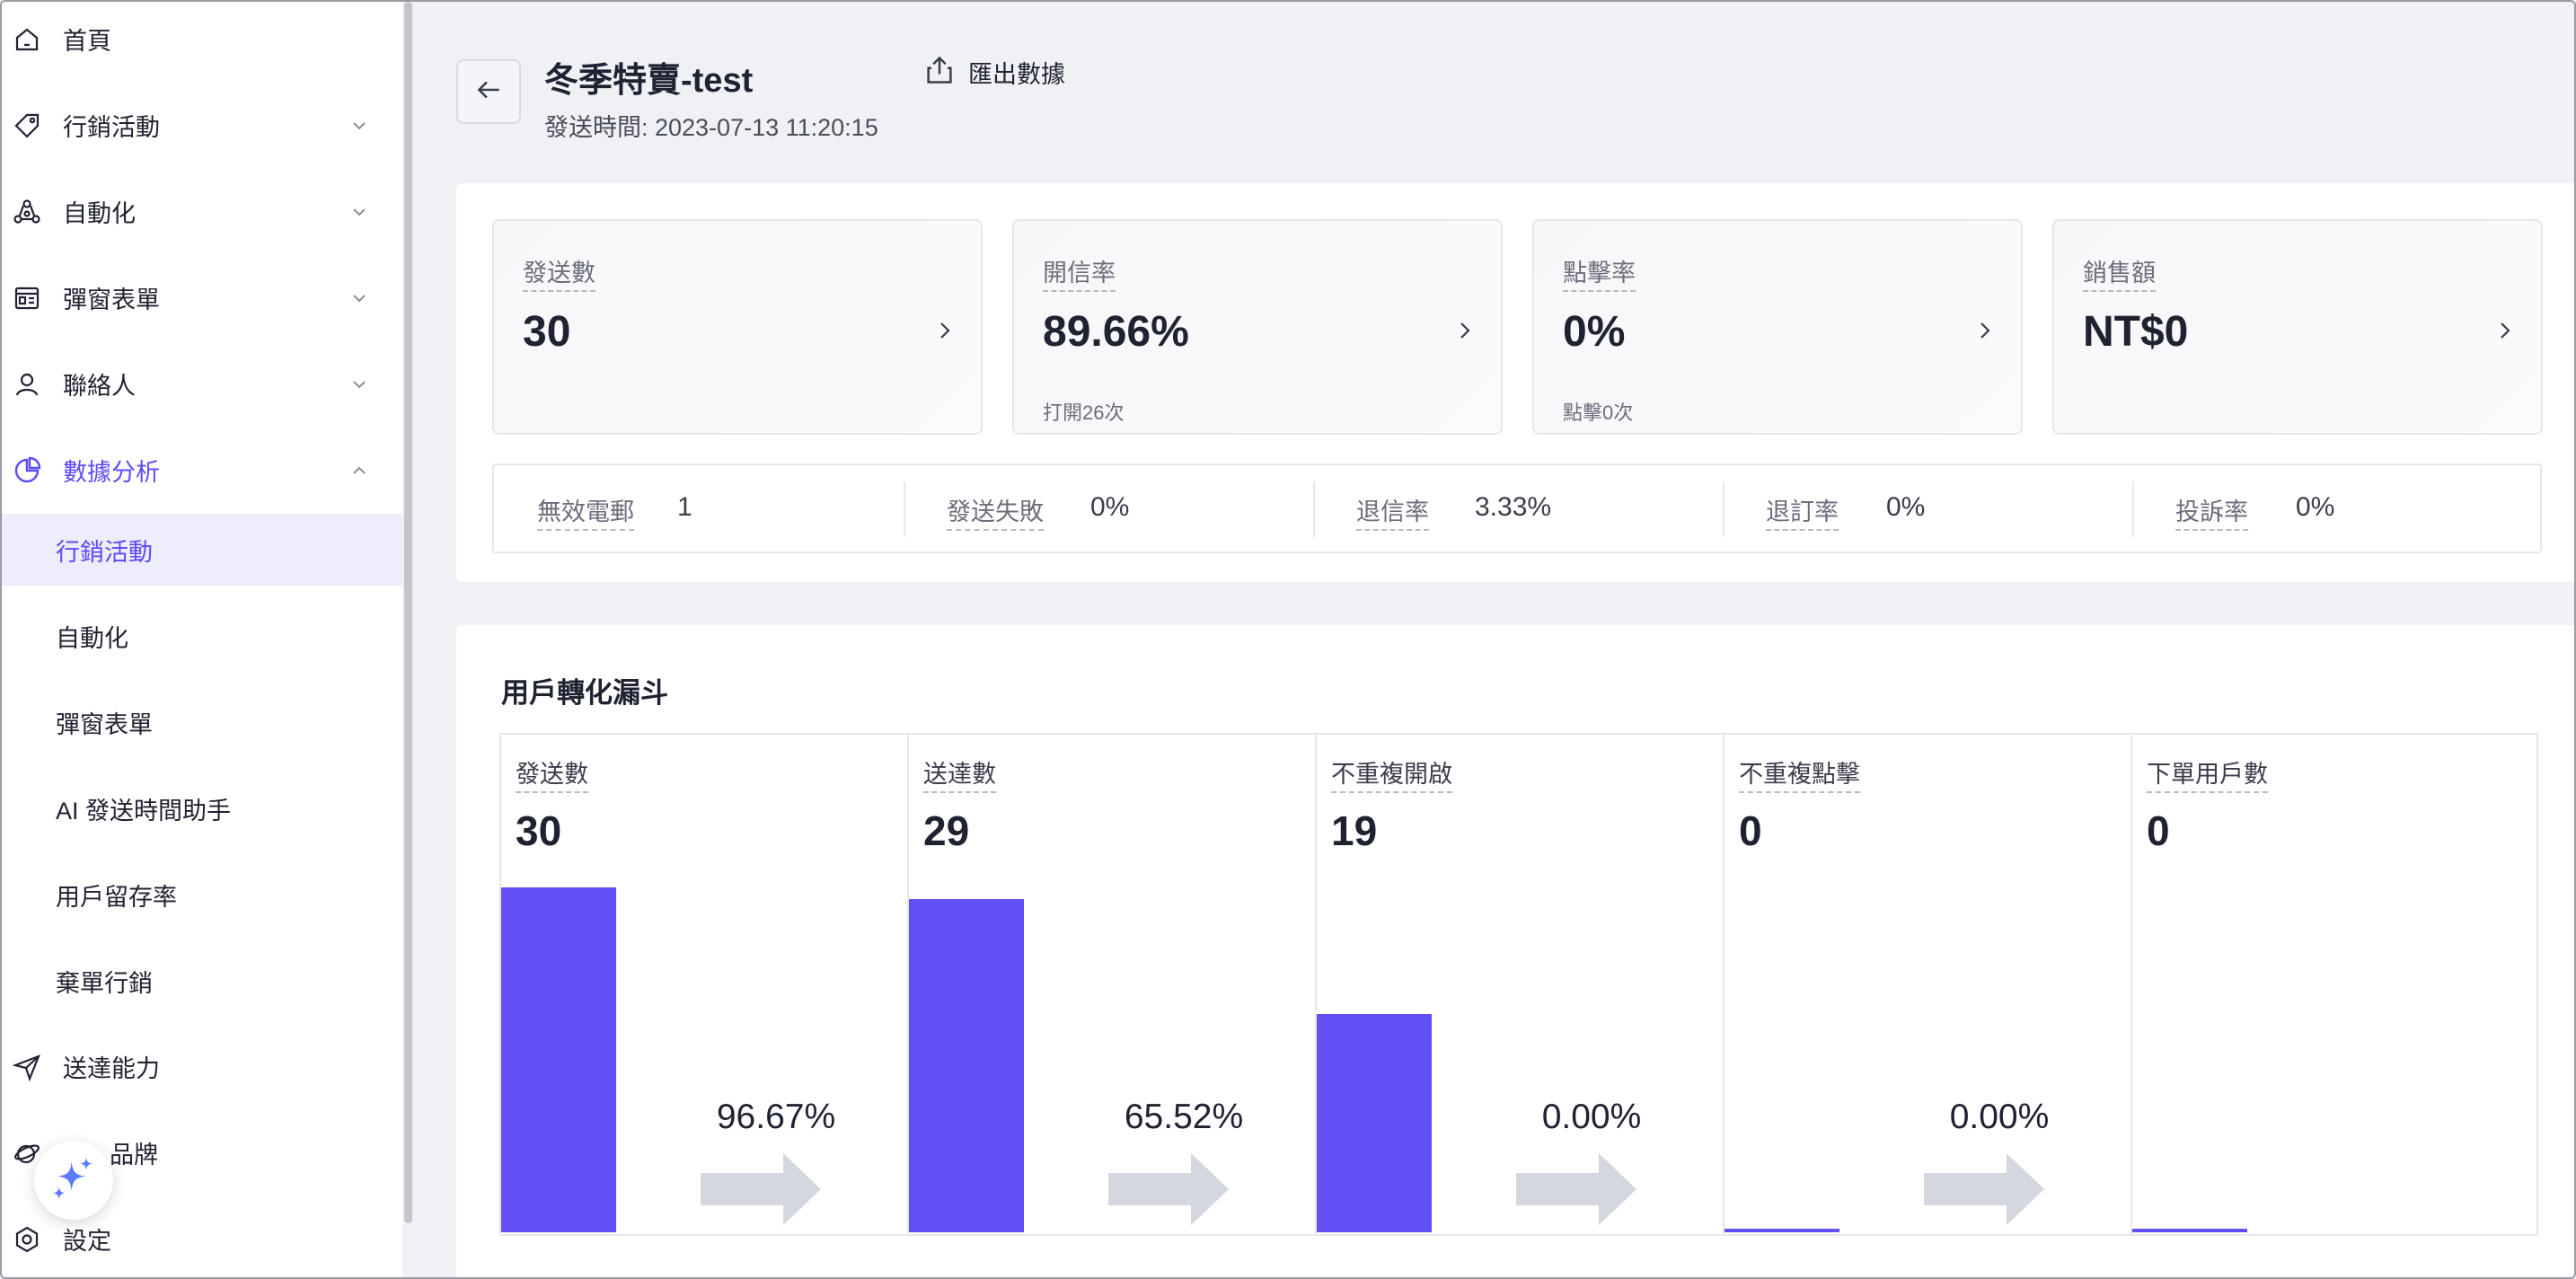 The height and width of the screenshot is (1279, 2576). I want to click on metric-label: 退訂率, so click(1802, 512).